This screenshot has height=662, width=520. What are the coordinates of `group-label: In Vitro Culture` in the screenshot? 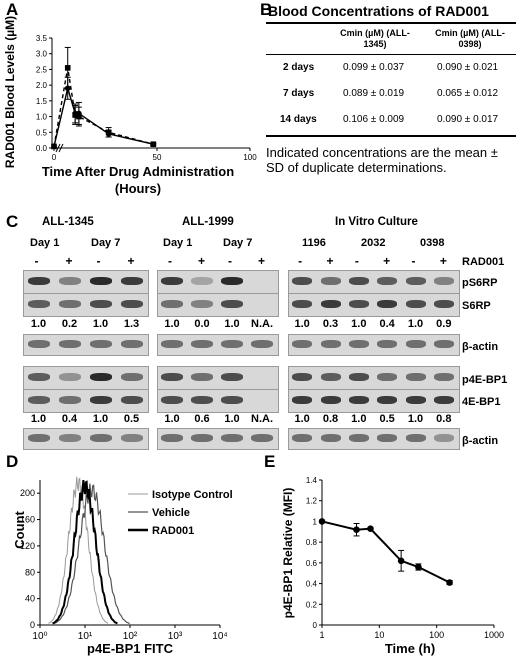 It's located at (376, 222).